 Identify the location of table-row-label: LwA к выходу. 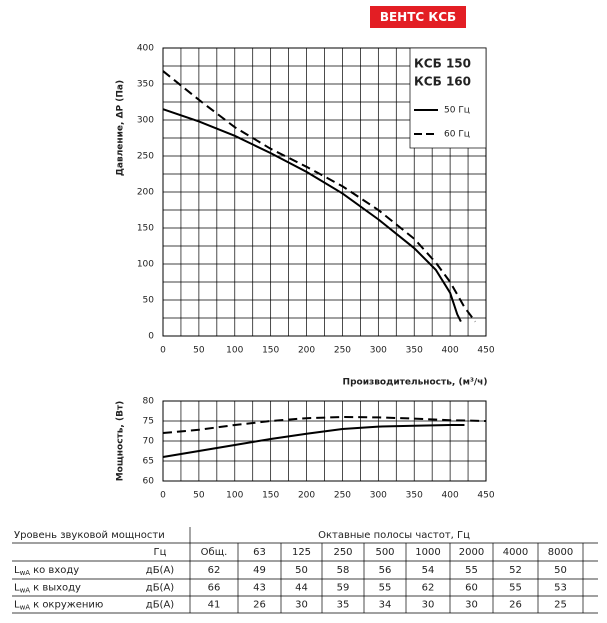
(47, 589).